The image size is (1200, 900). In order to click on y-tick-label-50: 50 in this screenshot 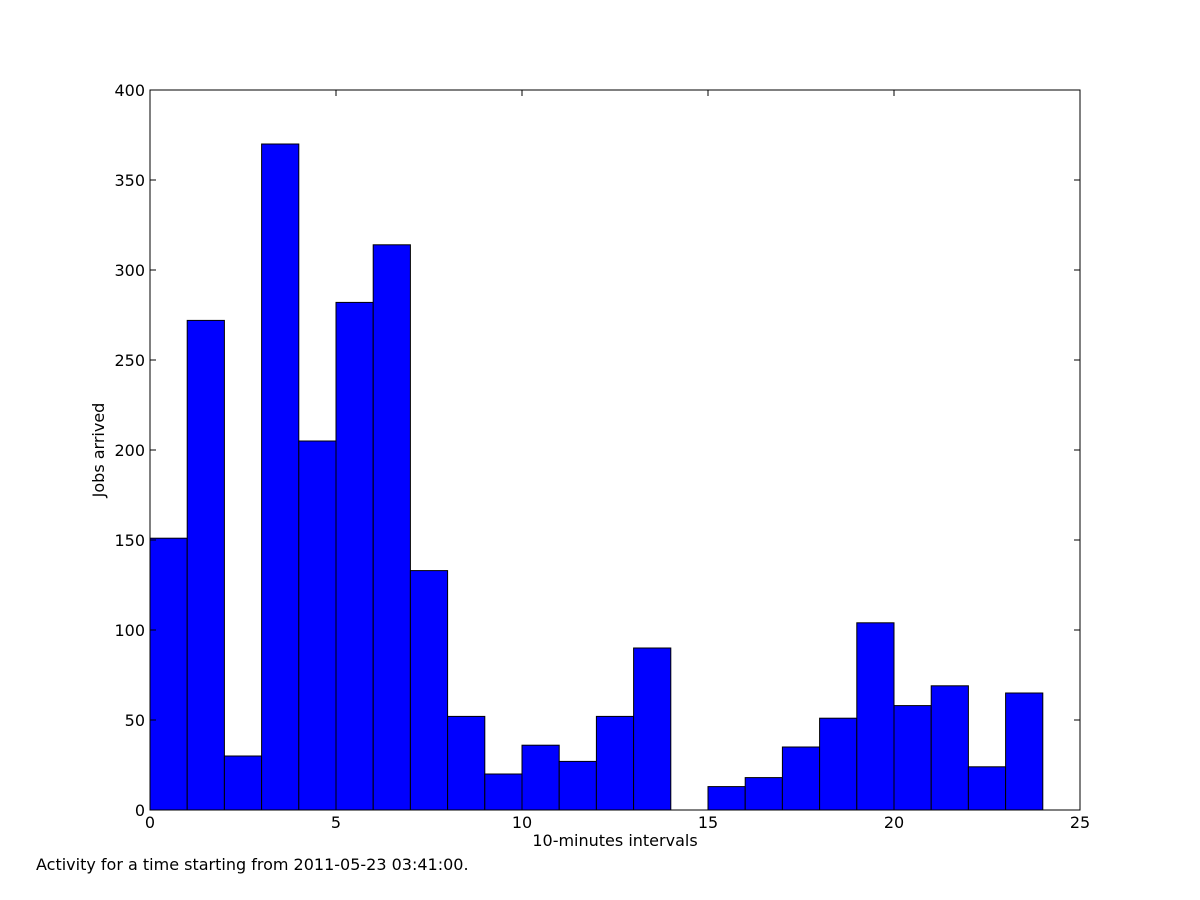, I will do `click(135, 720)`.